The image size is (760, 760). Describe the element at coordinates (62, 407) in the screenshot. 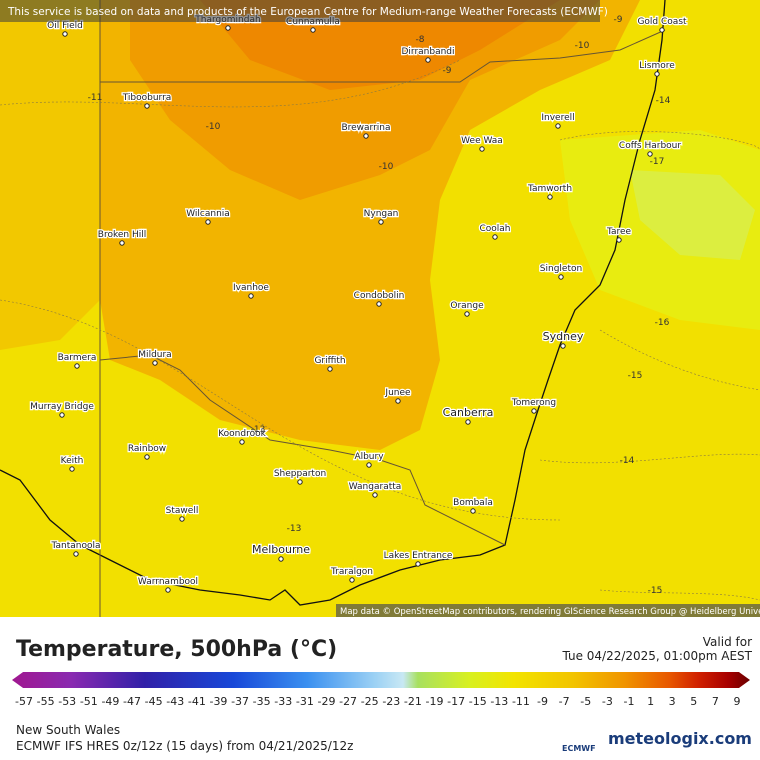

I see `city-label: Murray Bridge` at that location.